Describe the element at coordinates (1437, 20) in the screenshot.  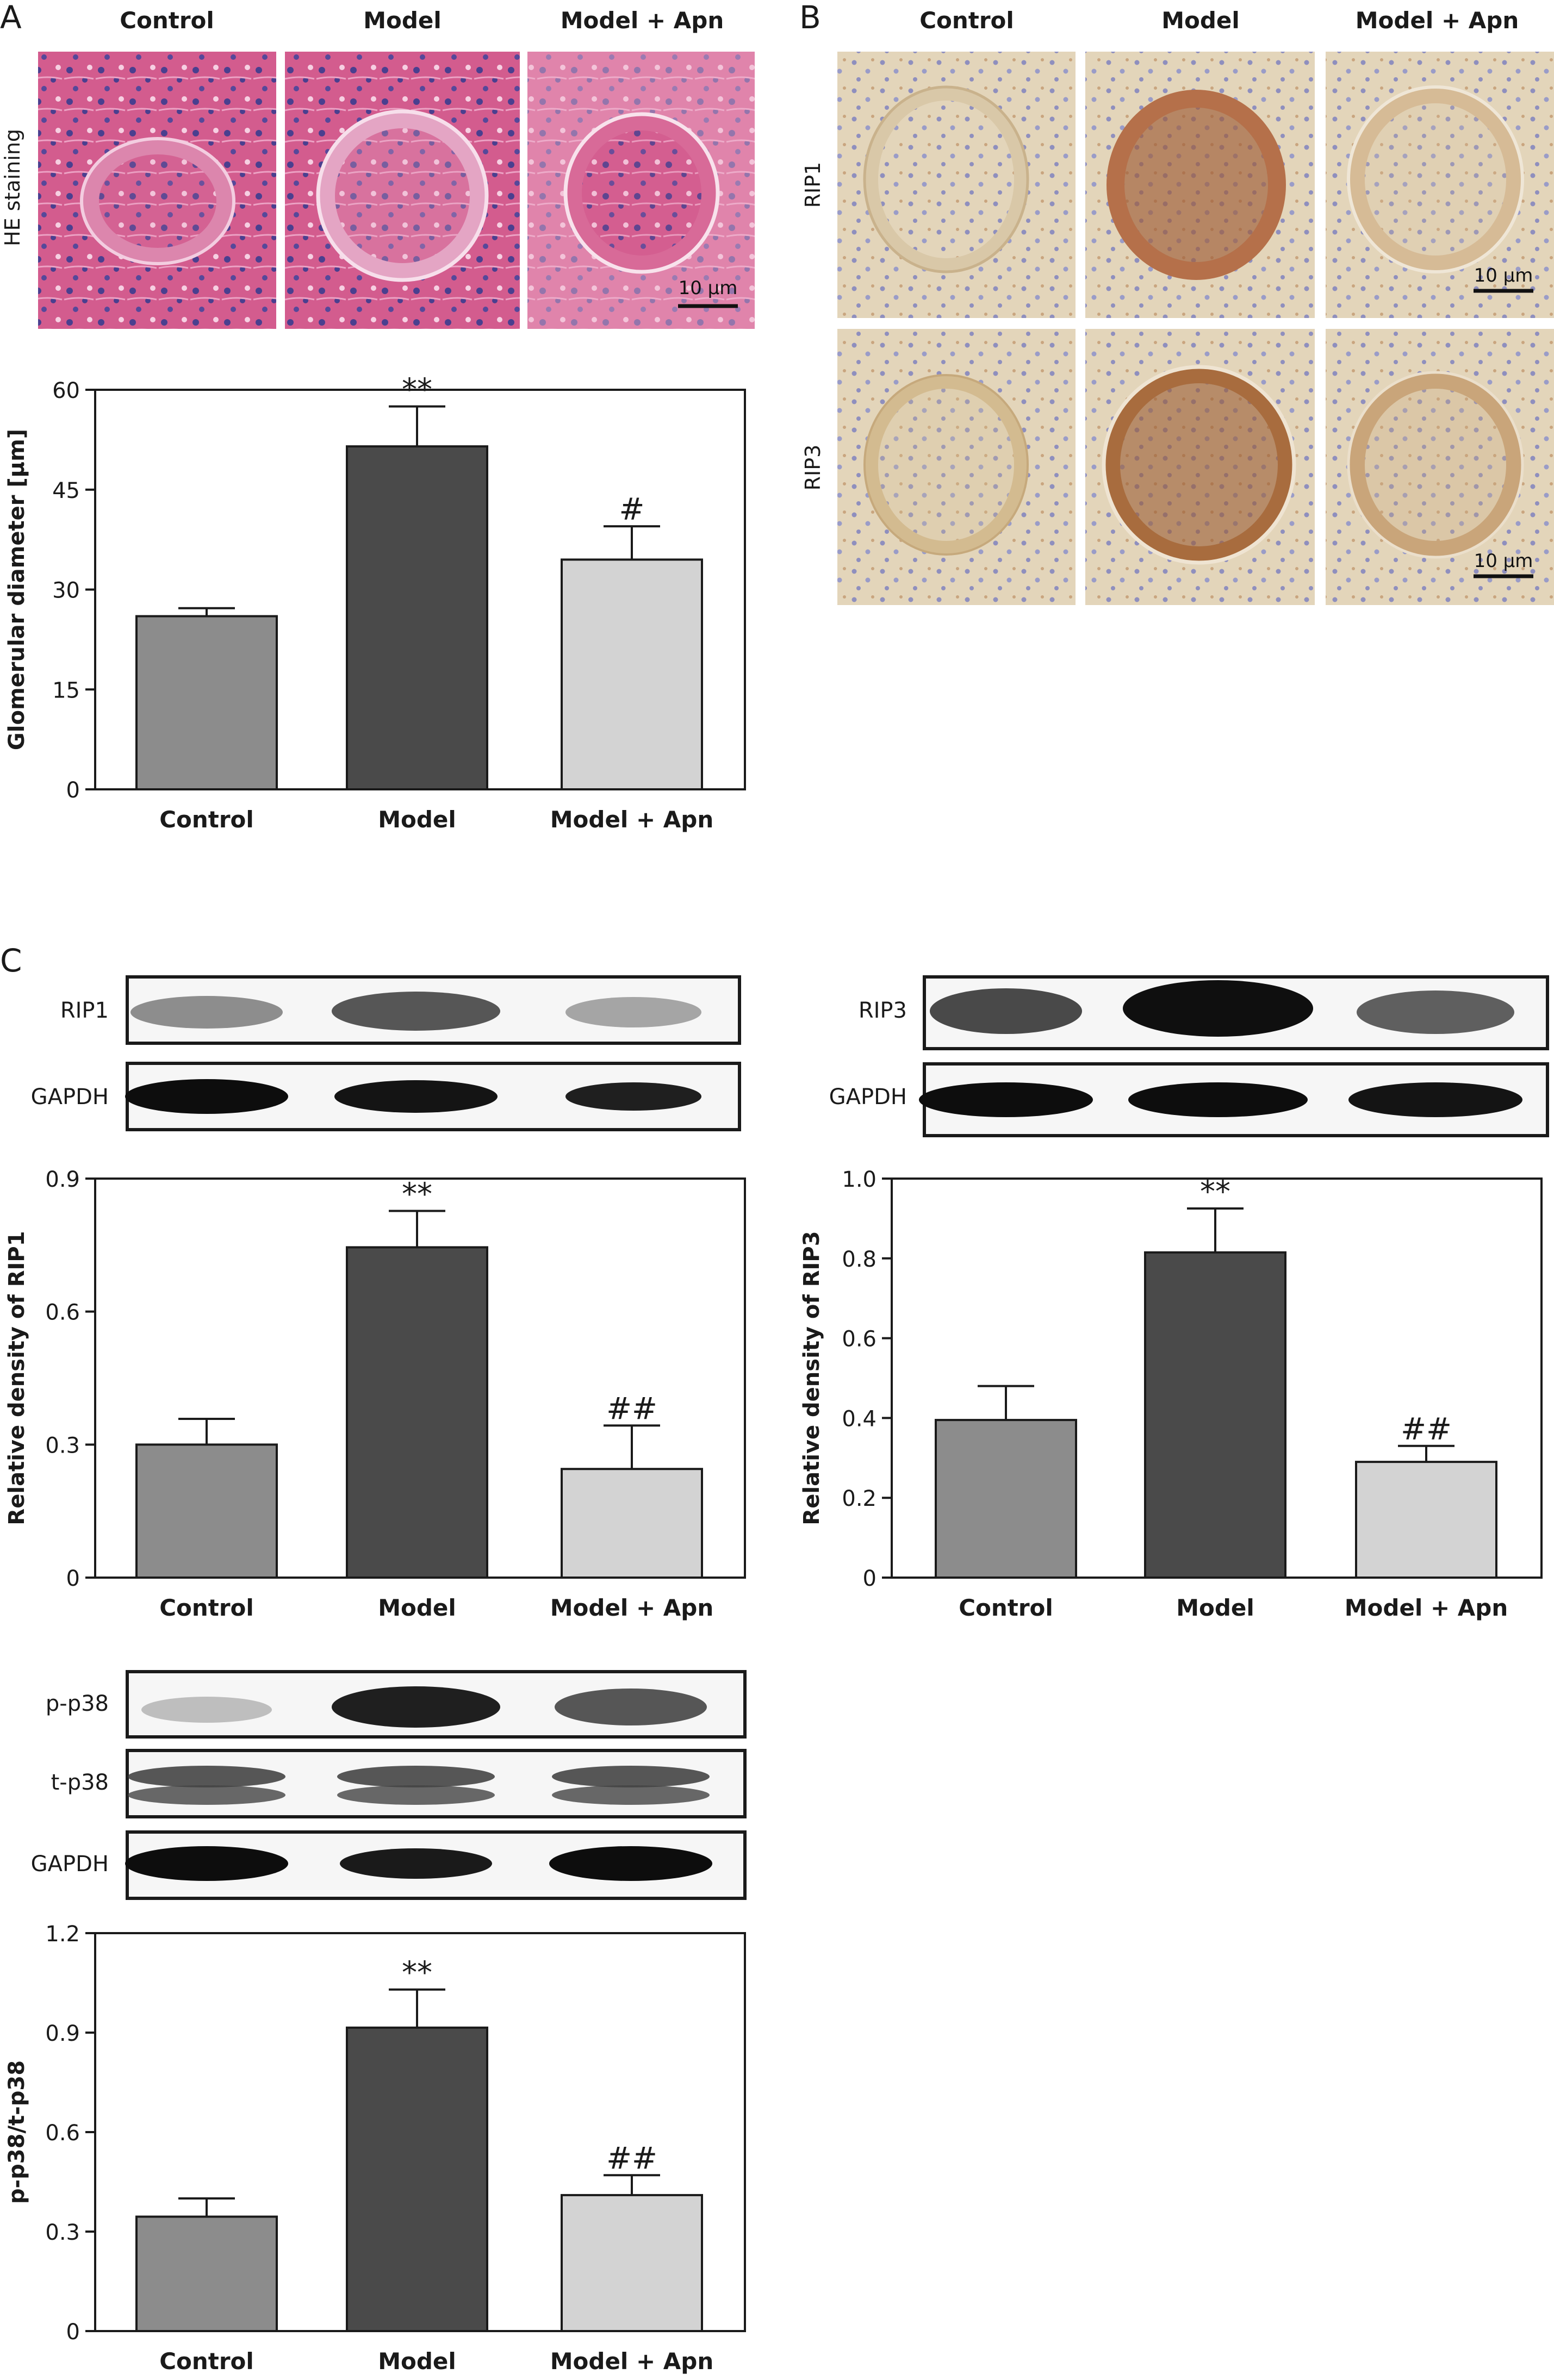
I see `ihc-col-label-model-apn: Model + Apn` at that location.